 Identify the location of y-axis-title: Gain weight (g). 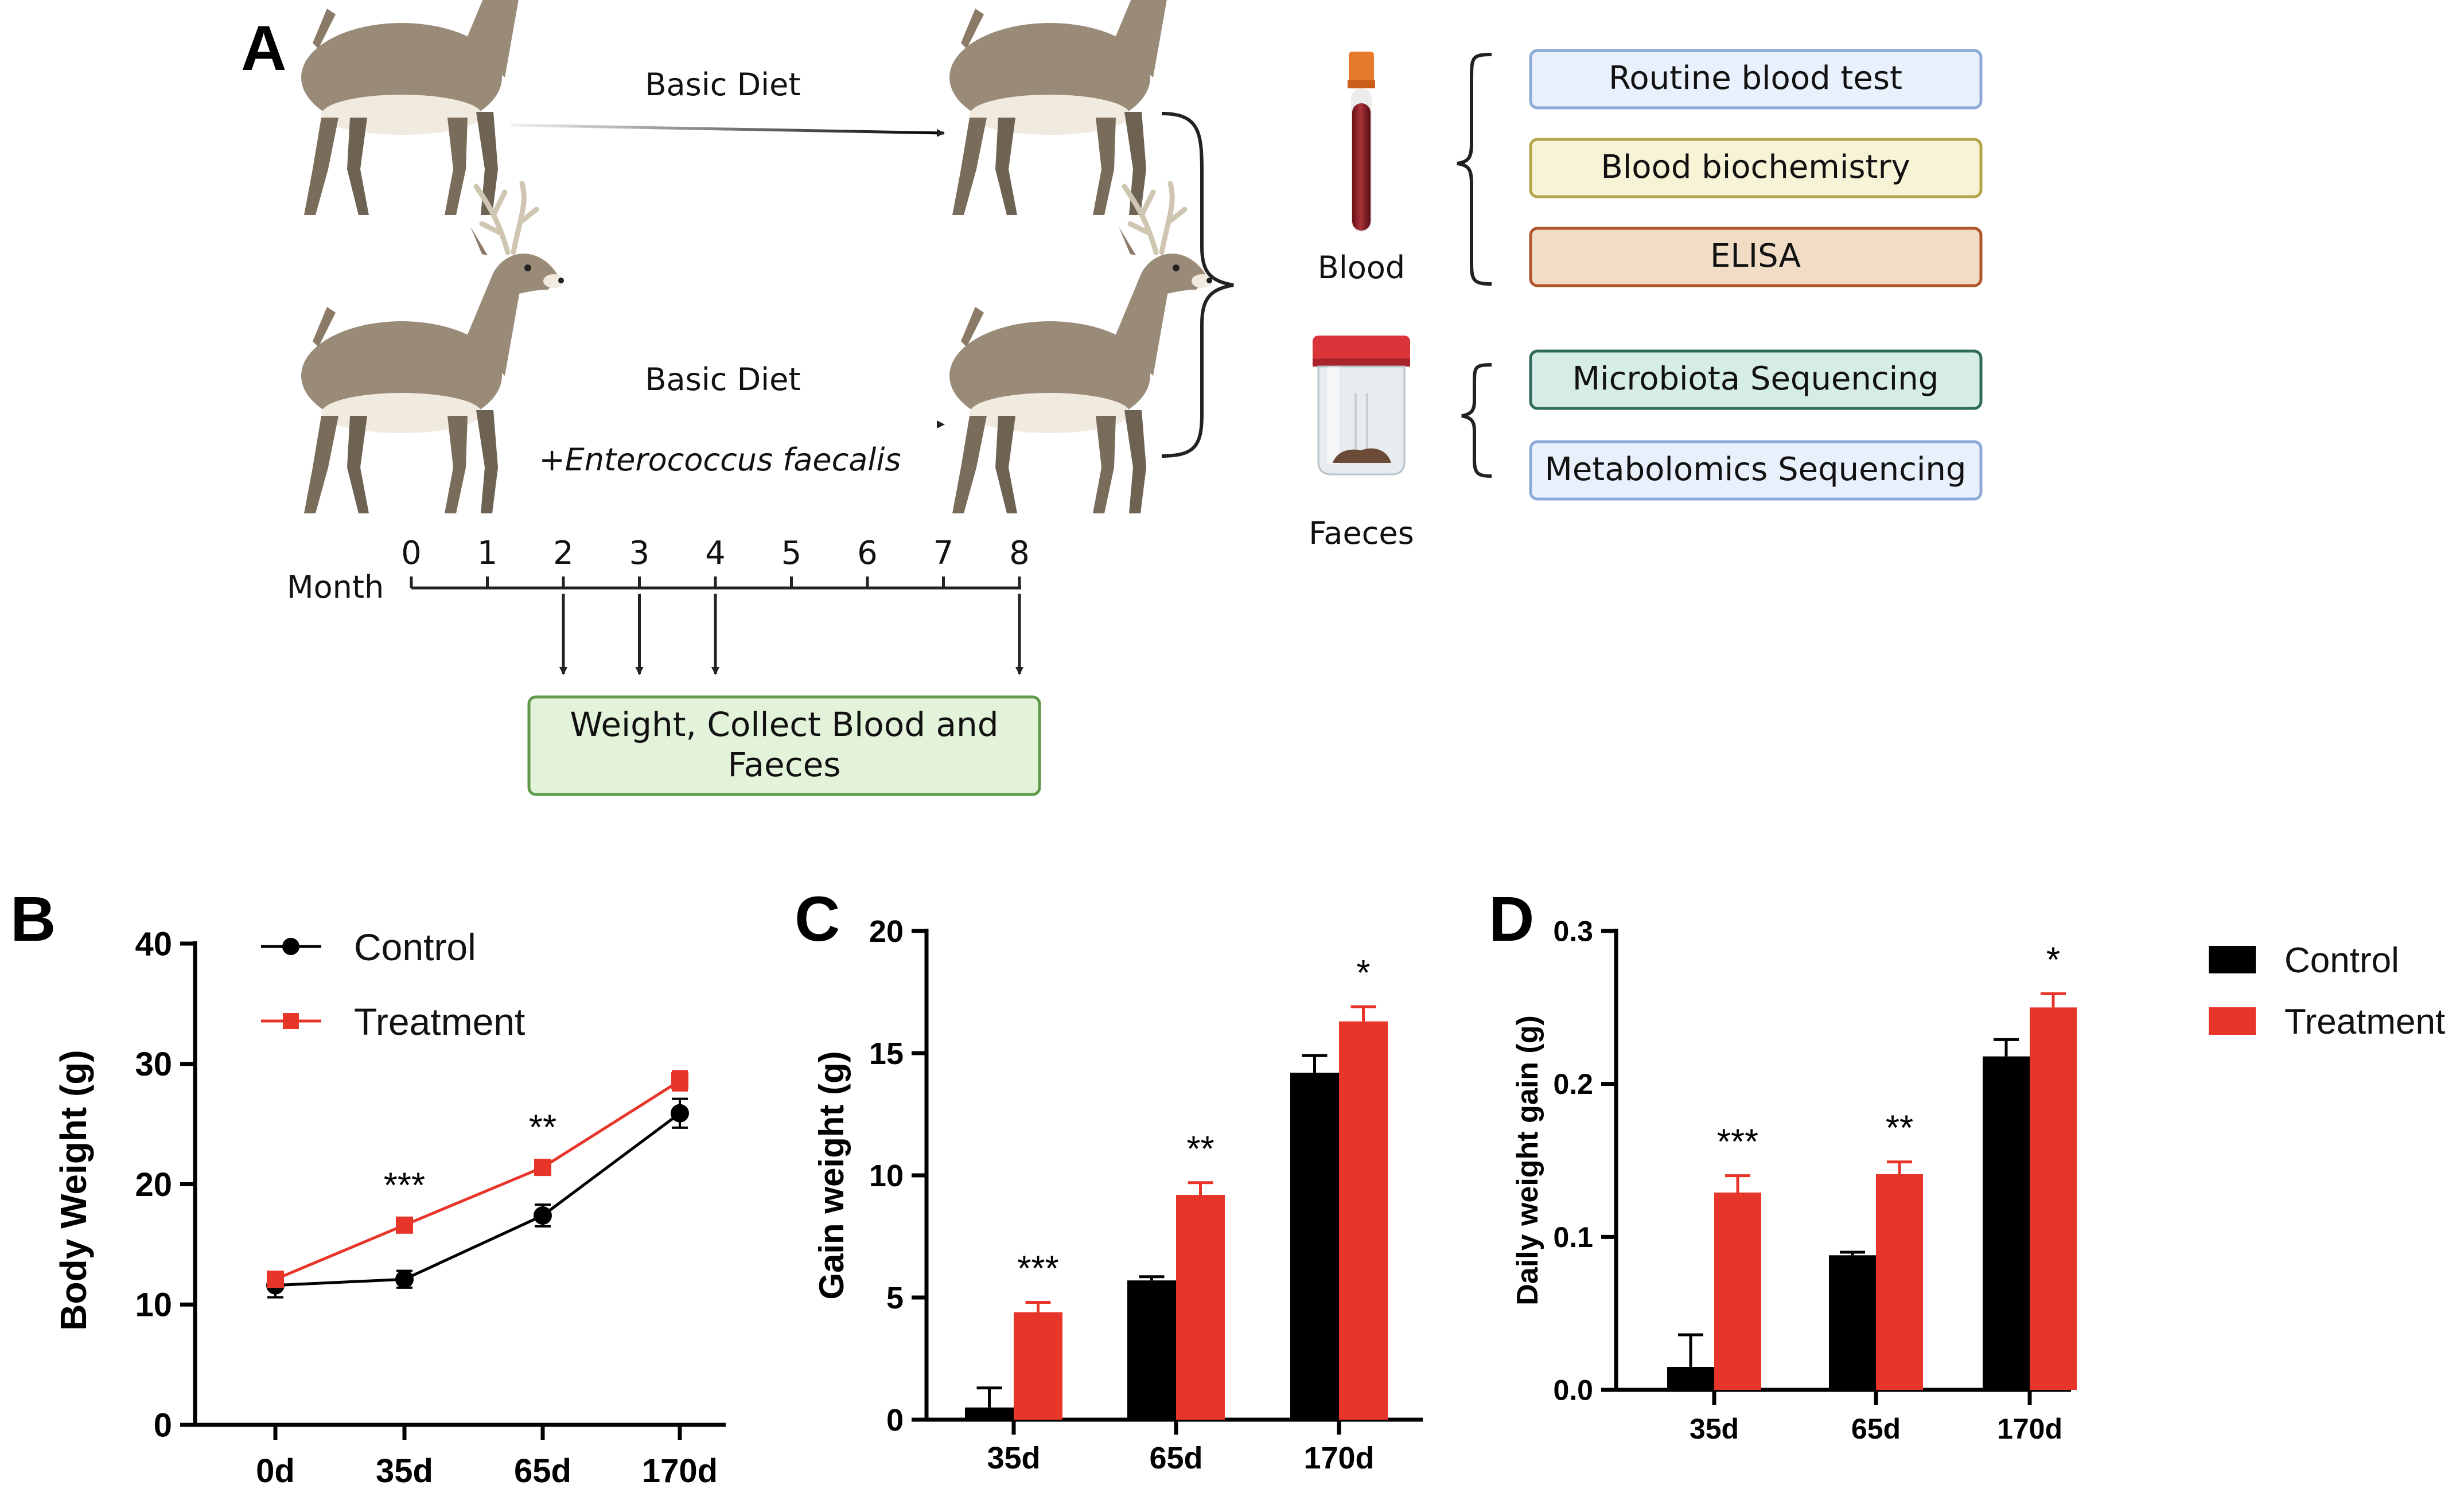
(831, 1175).